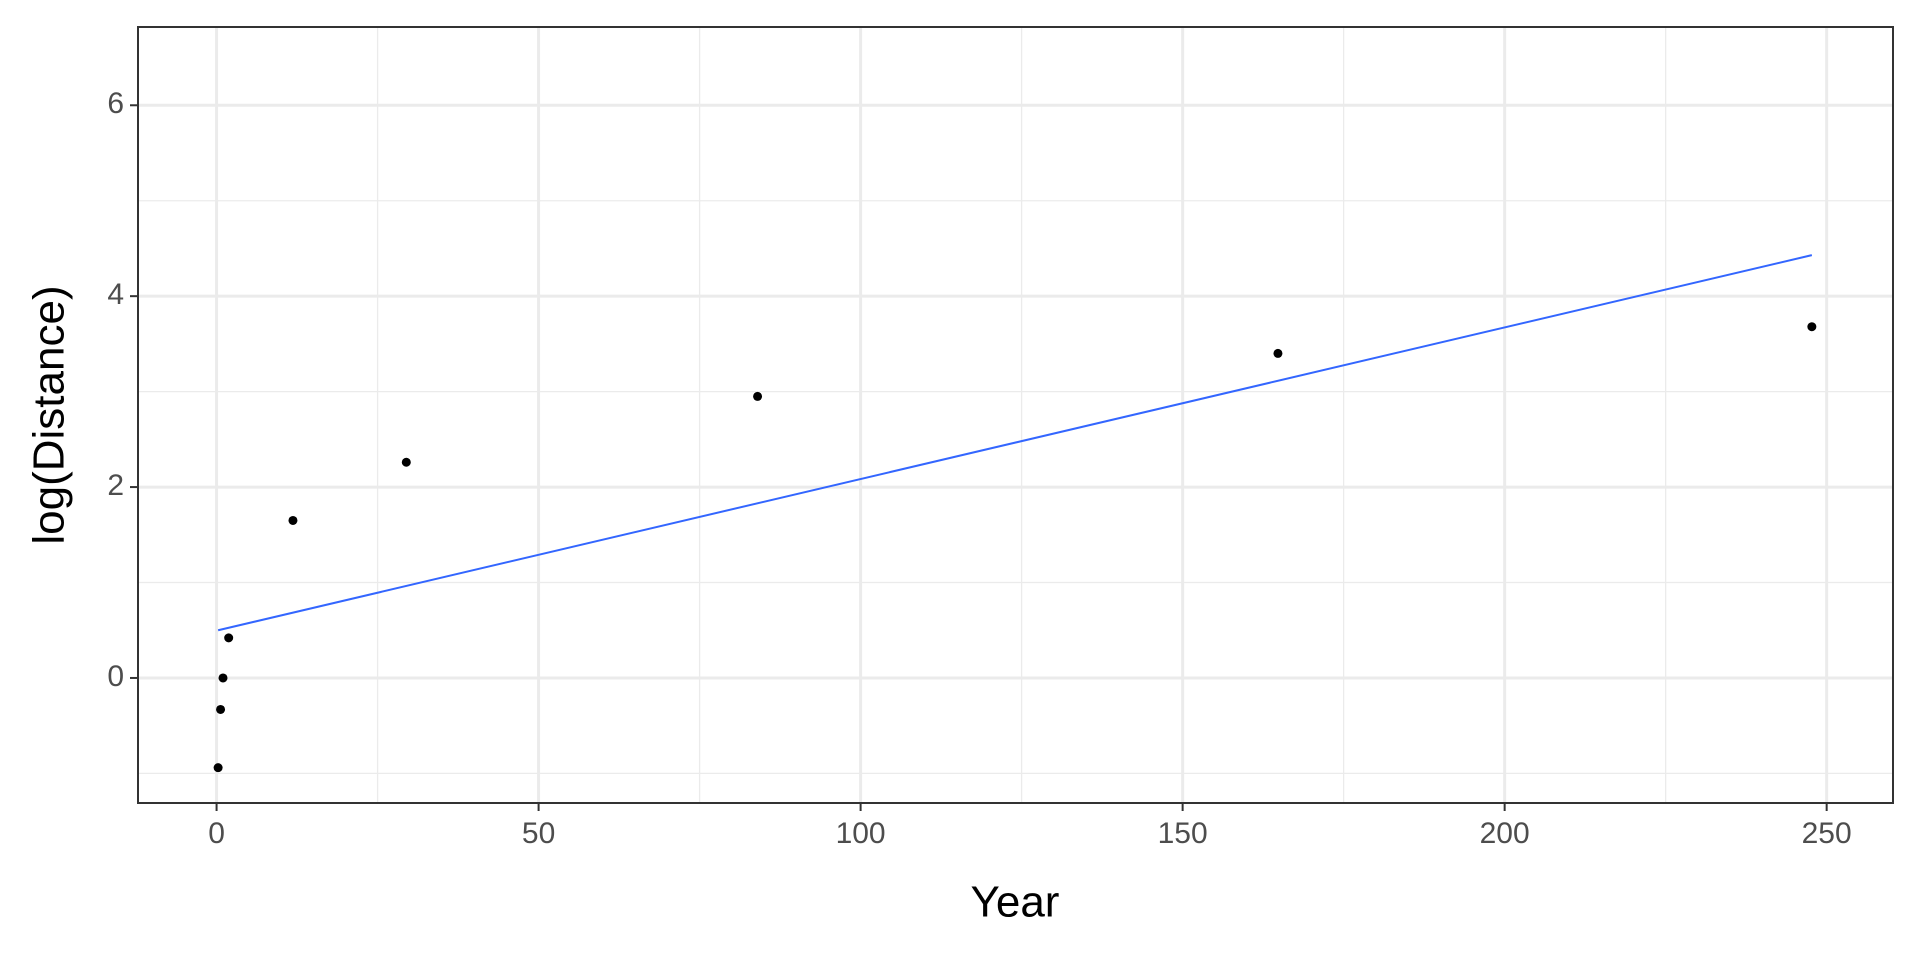 The image size is (1920, 960). I want to click on y-tick-label: 2, so click(115, 485).